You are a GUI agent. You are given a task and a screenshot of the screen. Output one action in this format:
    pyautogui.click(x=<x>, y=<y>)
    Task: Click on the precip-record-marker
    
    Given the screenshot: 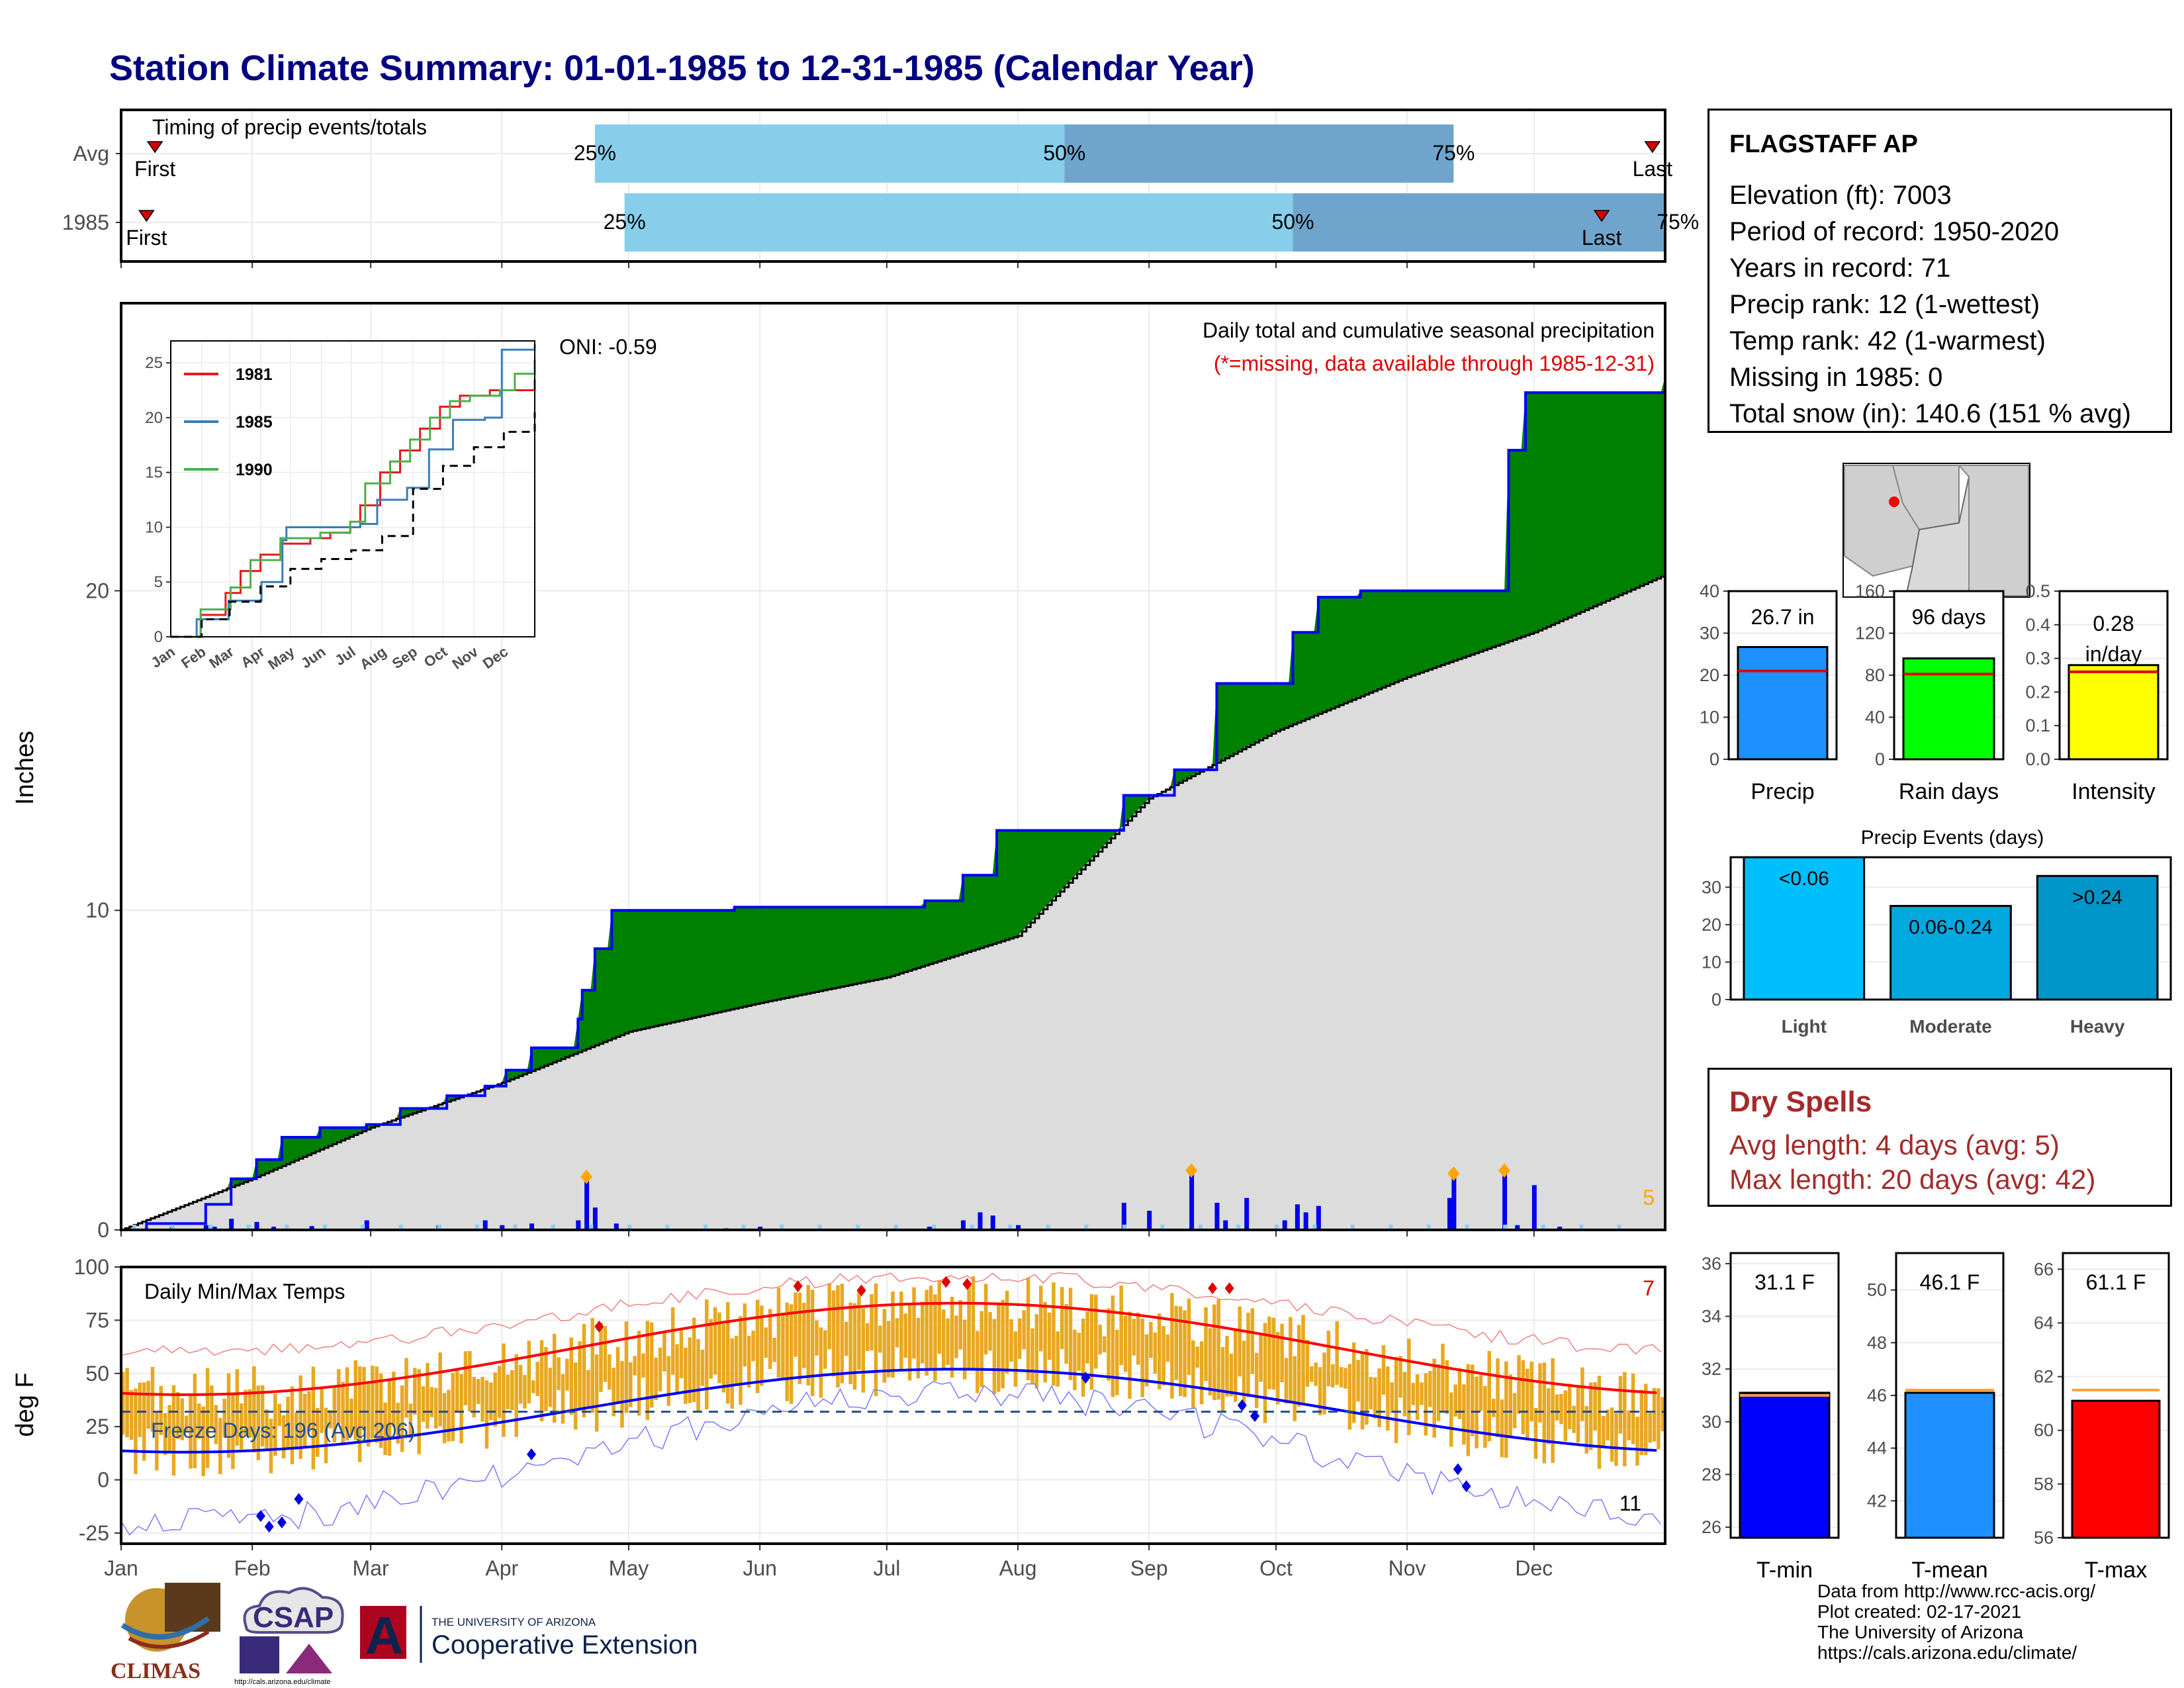 What is the action you would take?
    pyautogui.click(x=586, y=1176)
    